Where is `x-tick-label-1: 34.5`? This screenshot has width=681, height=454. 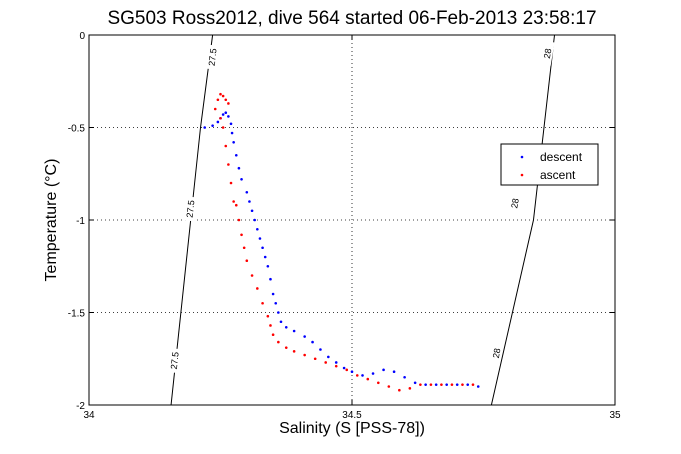
x-tick-label-1: 34.5 is located at coordinates (352, 415).